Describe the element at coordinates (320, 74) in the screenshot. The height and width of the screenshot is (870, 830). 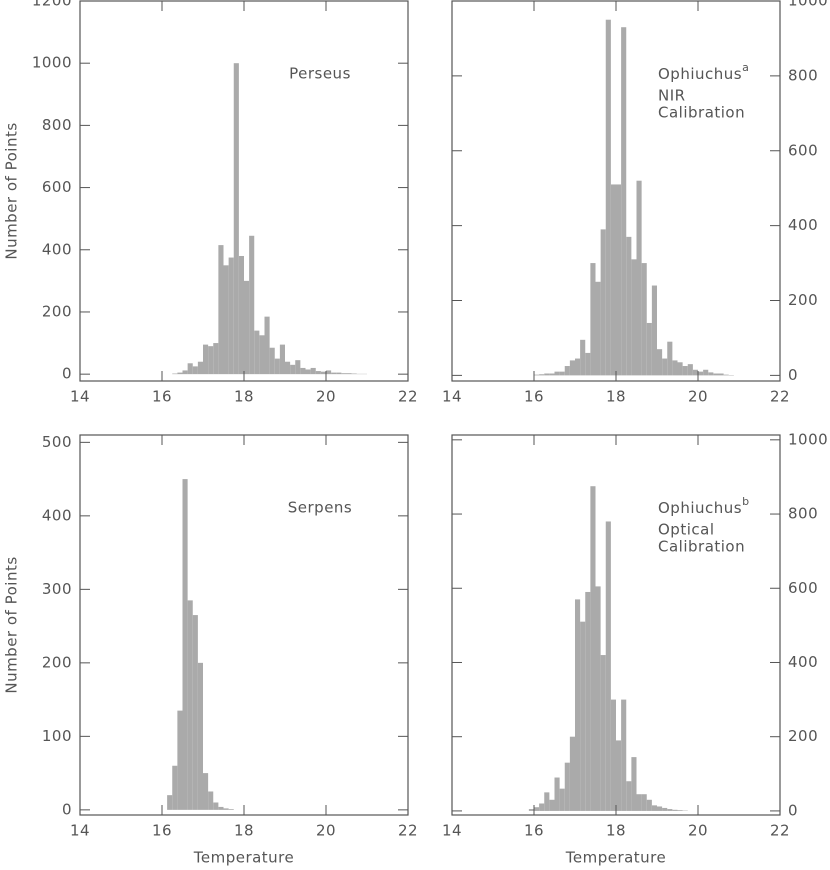
I see `annotation: Perseus` at that location.